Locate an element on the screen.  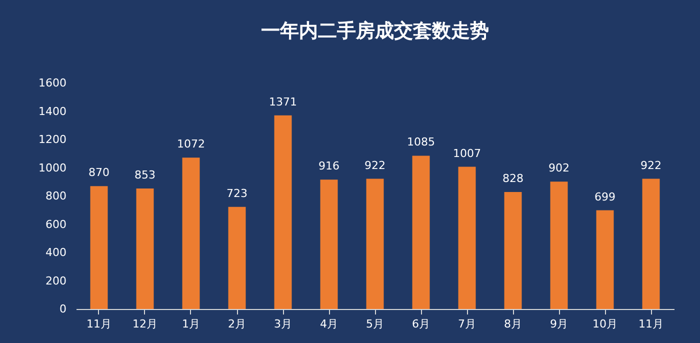
x-tick-label: 3月 is located at coordinates (283, 324).